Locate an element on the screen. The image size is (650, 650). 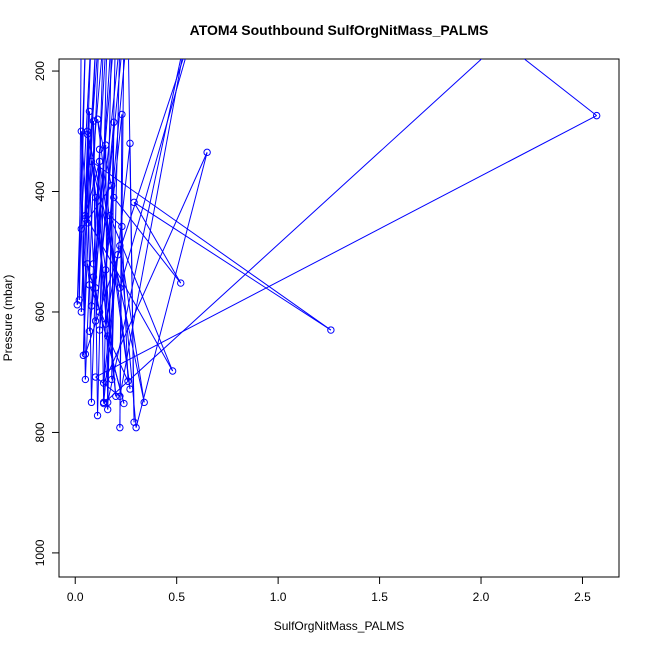
y-axis: 200 400 600 800 1000 is located at coordinates (46, 313).